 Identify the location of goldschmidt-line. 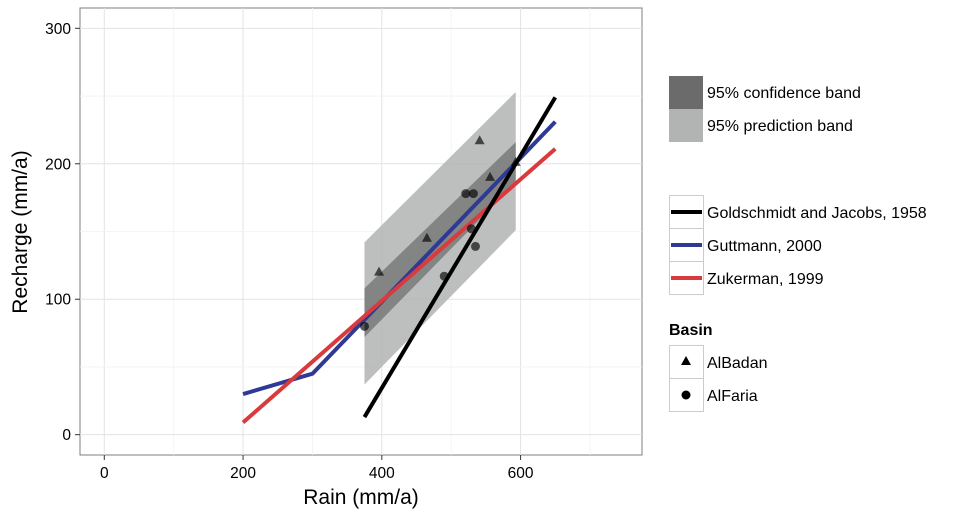
(459, 257).